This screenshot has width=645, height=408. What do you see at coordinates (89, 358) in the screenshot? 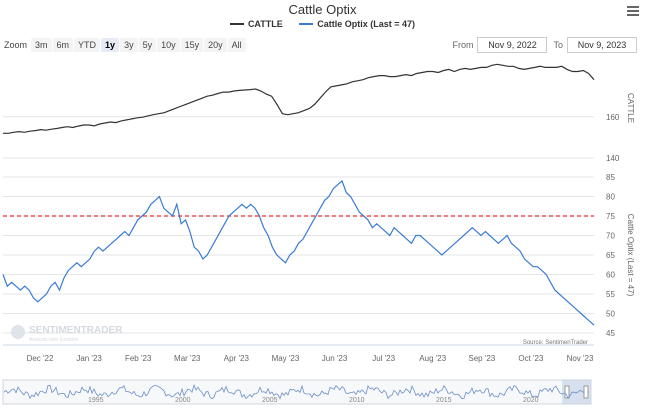
I see `x-tick-label: Jan '23` at bounding box center [89, 358].